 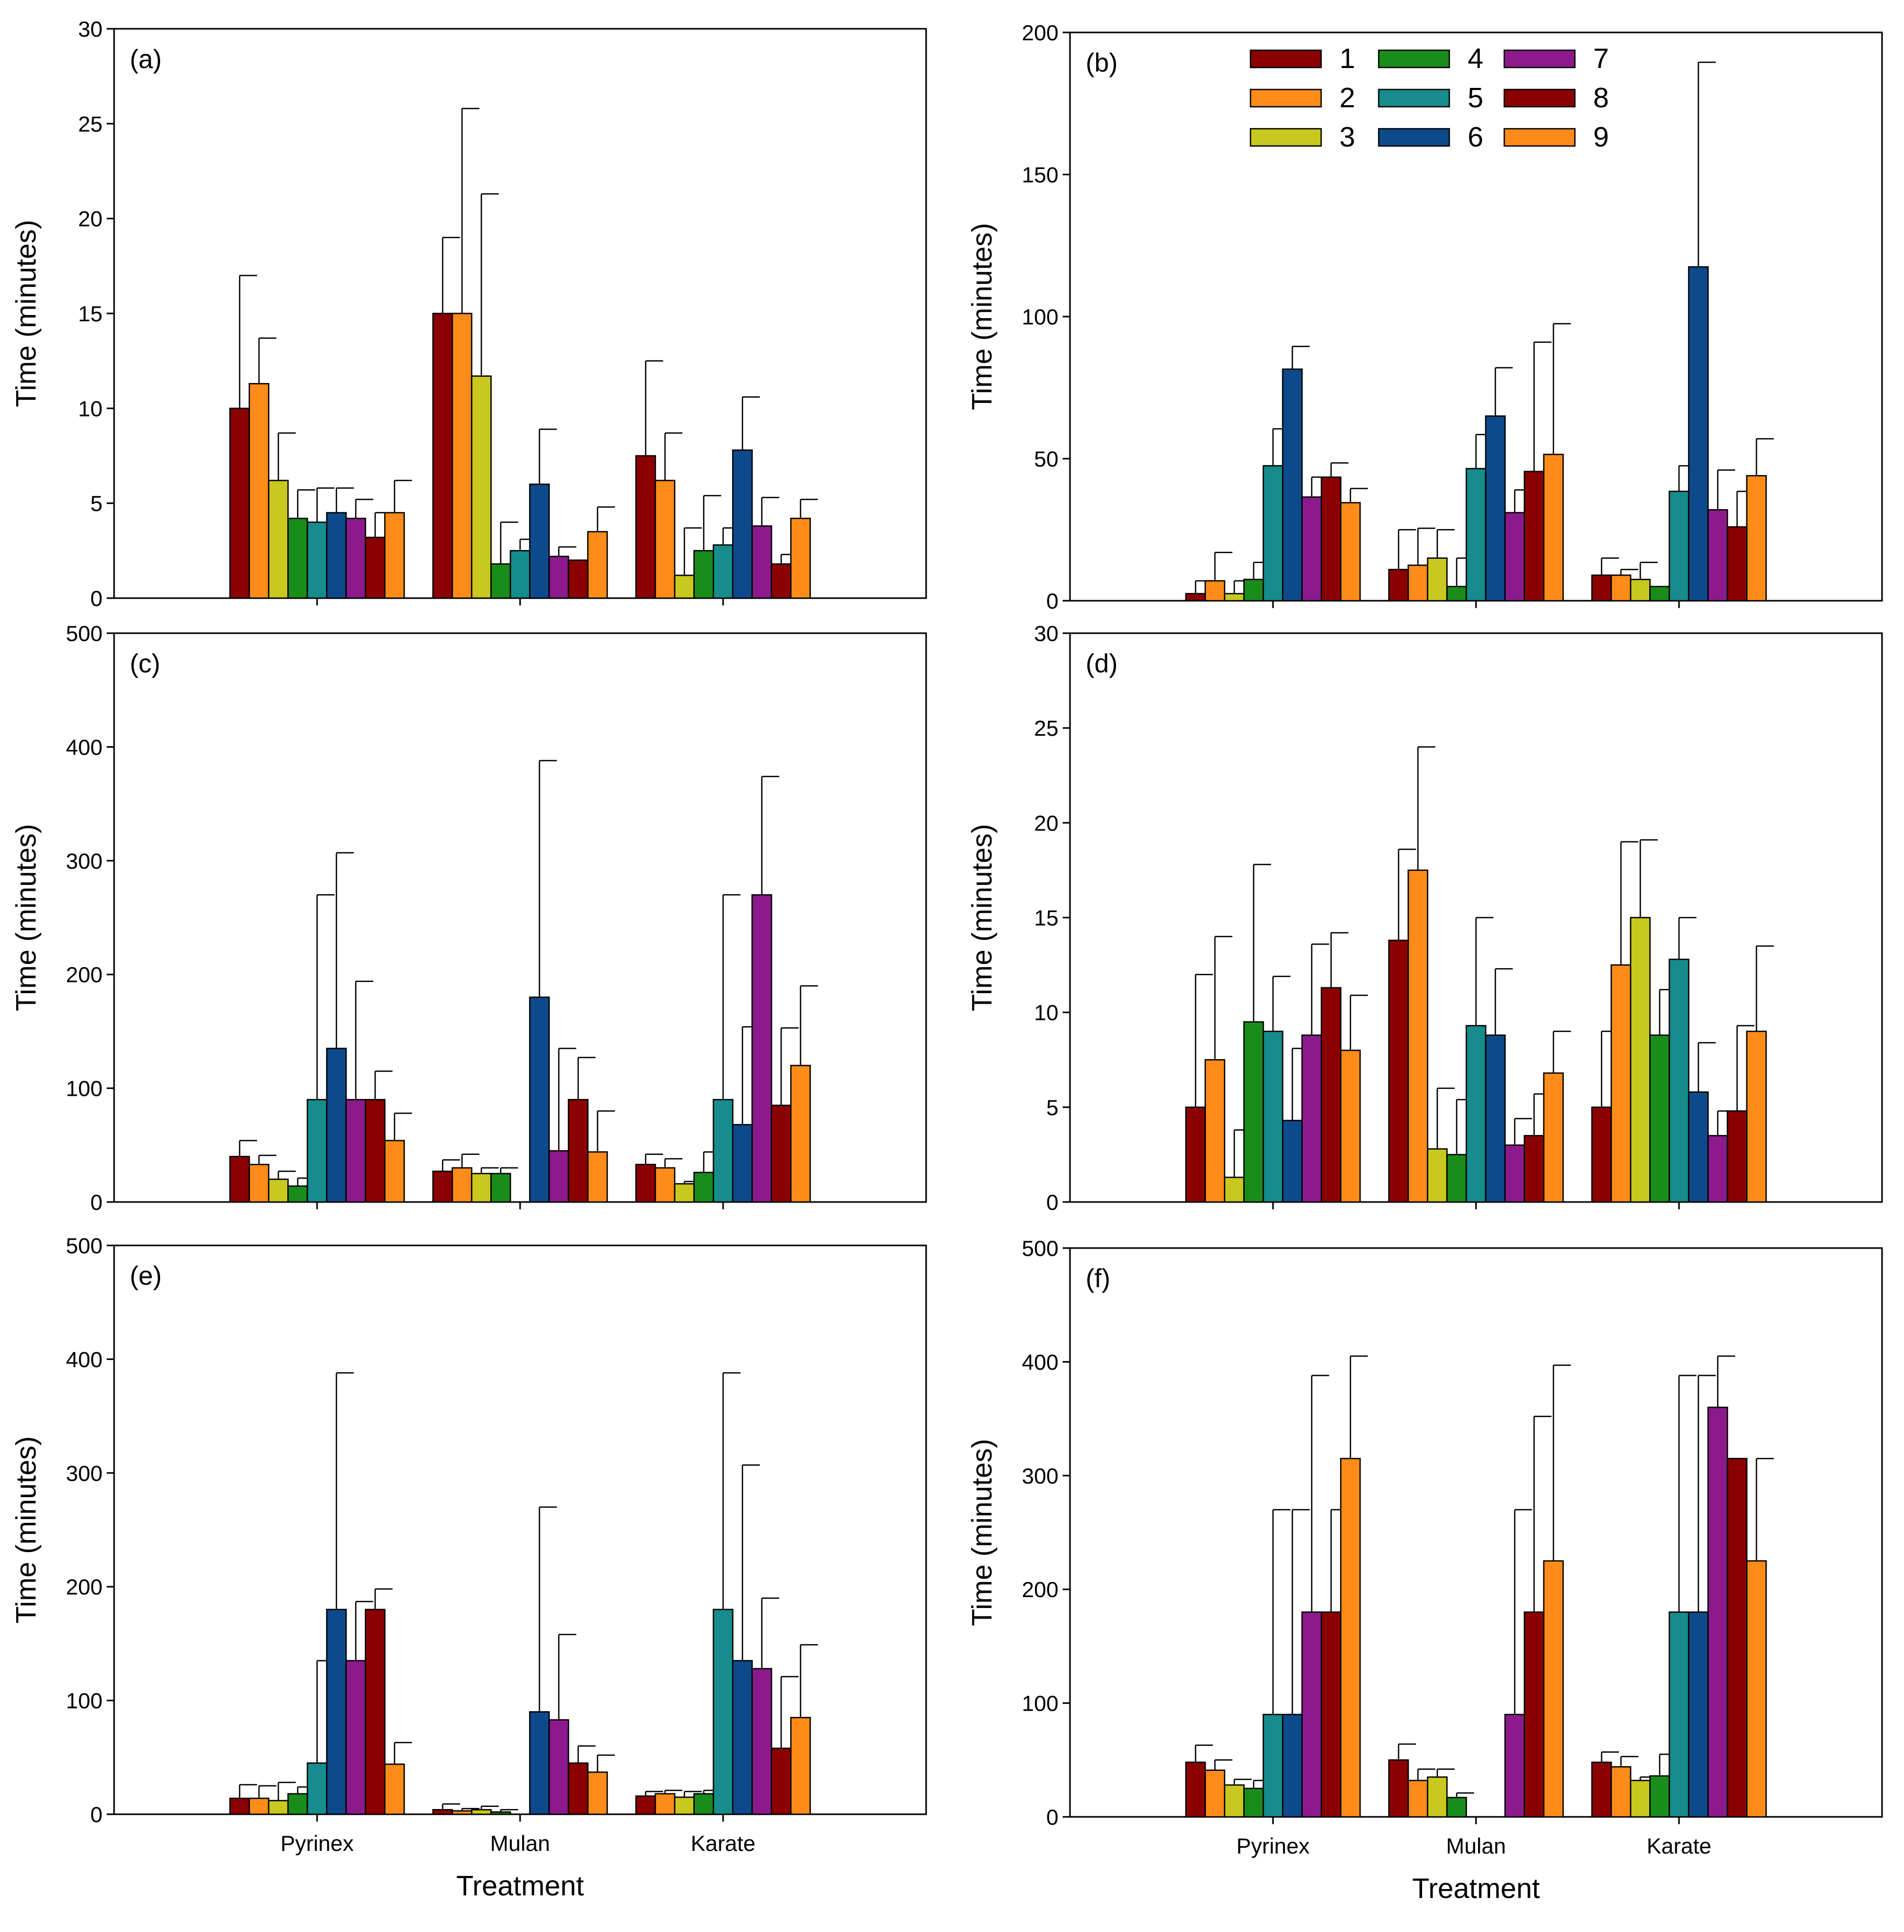 I want to click on y-tick-label: 25, so click(x=1046, y=728).